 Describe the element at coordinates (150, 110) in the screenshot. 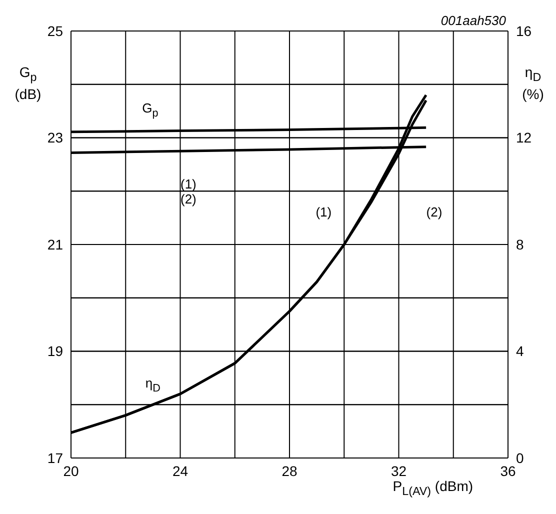

I see `annotation: G$_{p}$` at that location.